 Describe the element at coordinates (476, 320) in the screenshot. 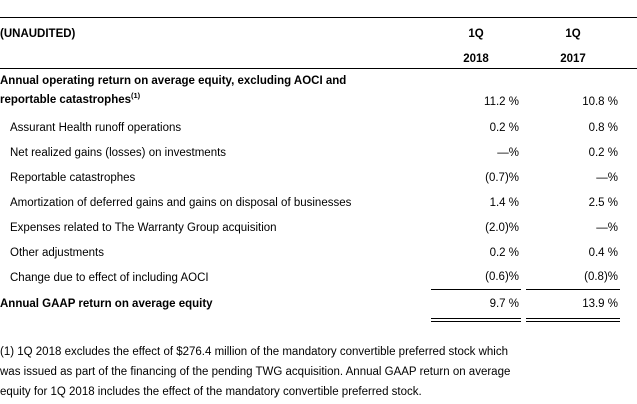

I see `double-rule-2018` at that location.